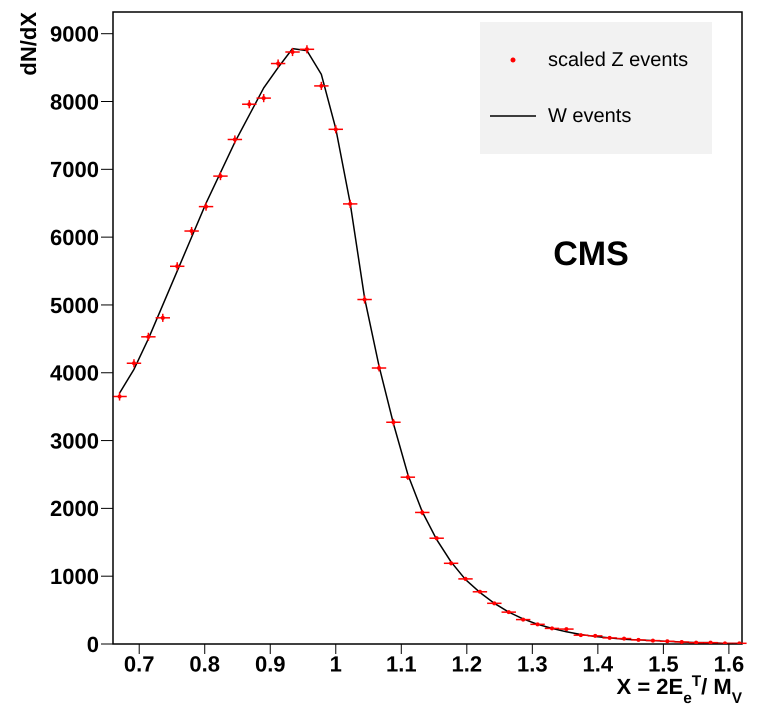 This screenshot has height=715, width=761. What do you see at coordinates (74, 237) in the screenshot?
I see `y-tick-label: 6000` at bounding box center [74, 237].